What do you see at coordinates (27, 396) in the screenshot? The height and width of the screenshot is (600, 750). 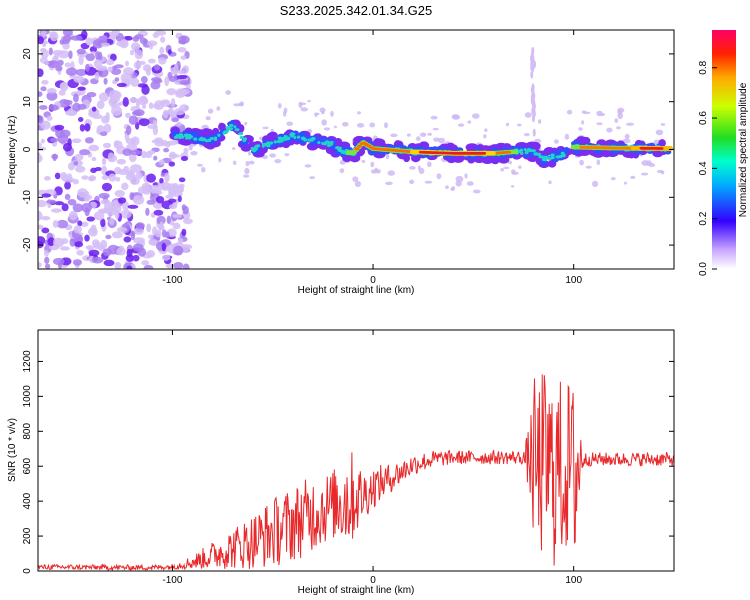 I see `y-tick-label: 1000` at bounding box center [27, 396].